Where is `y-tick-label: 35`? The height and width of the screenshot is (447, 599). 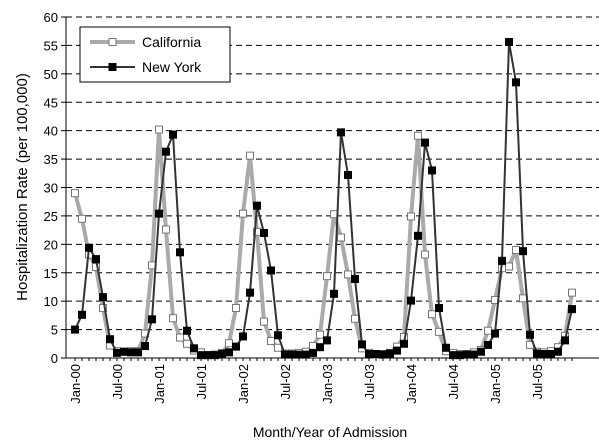
y-tick-label: 35 is located at coordinates (51, 159).